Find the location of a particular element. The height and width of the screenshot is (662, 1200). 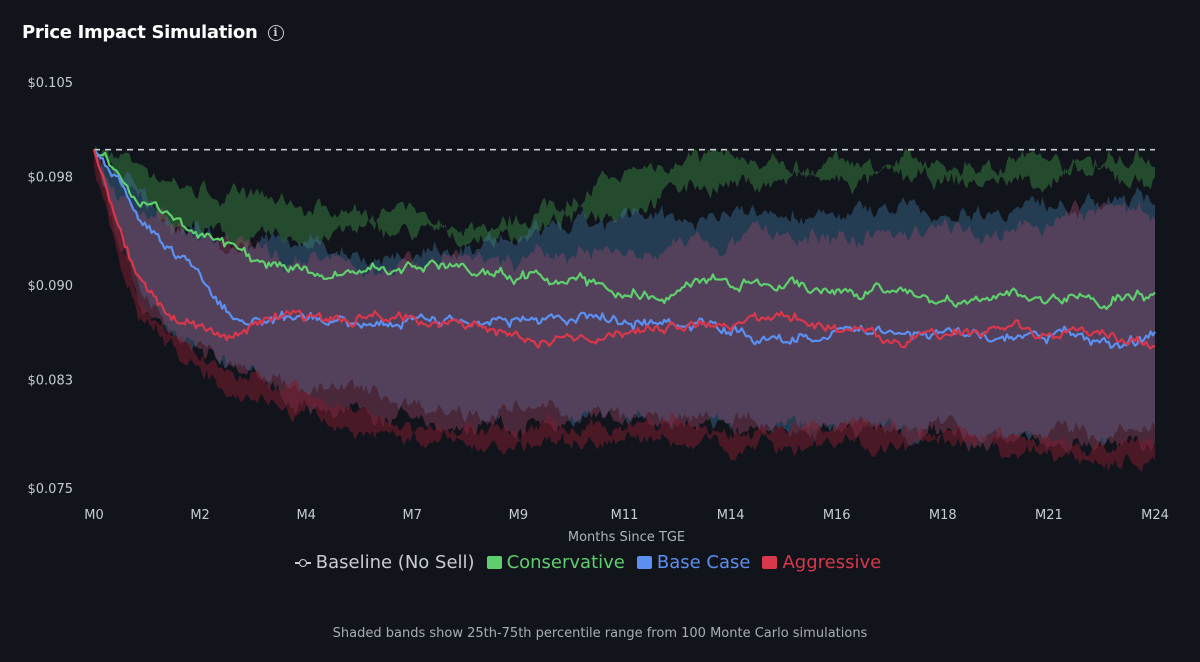

x-tick-label: M14 is located at coordinates (731, 515).